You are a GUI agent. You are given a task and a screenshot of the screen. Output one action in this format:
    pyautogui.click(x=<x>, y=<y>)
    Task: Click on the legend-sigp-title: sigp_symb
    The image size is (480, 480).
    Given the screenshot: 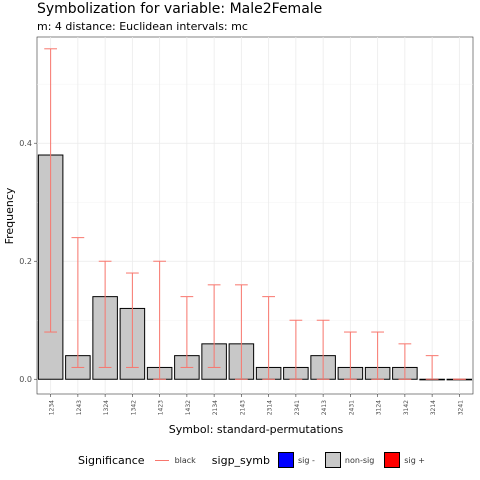 What is the action you would take?
    pyautogui.click(x=240, y=460)
    